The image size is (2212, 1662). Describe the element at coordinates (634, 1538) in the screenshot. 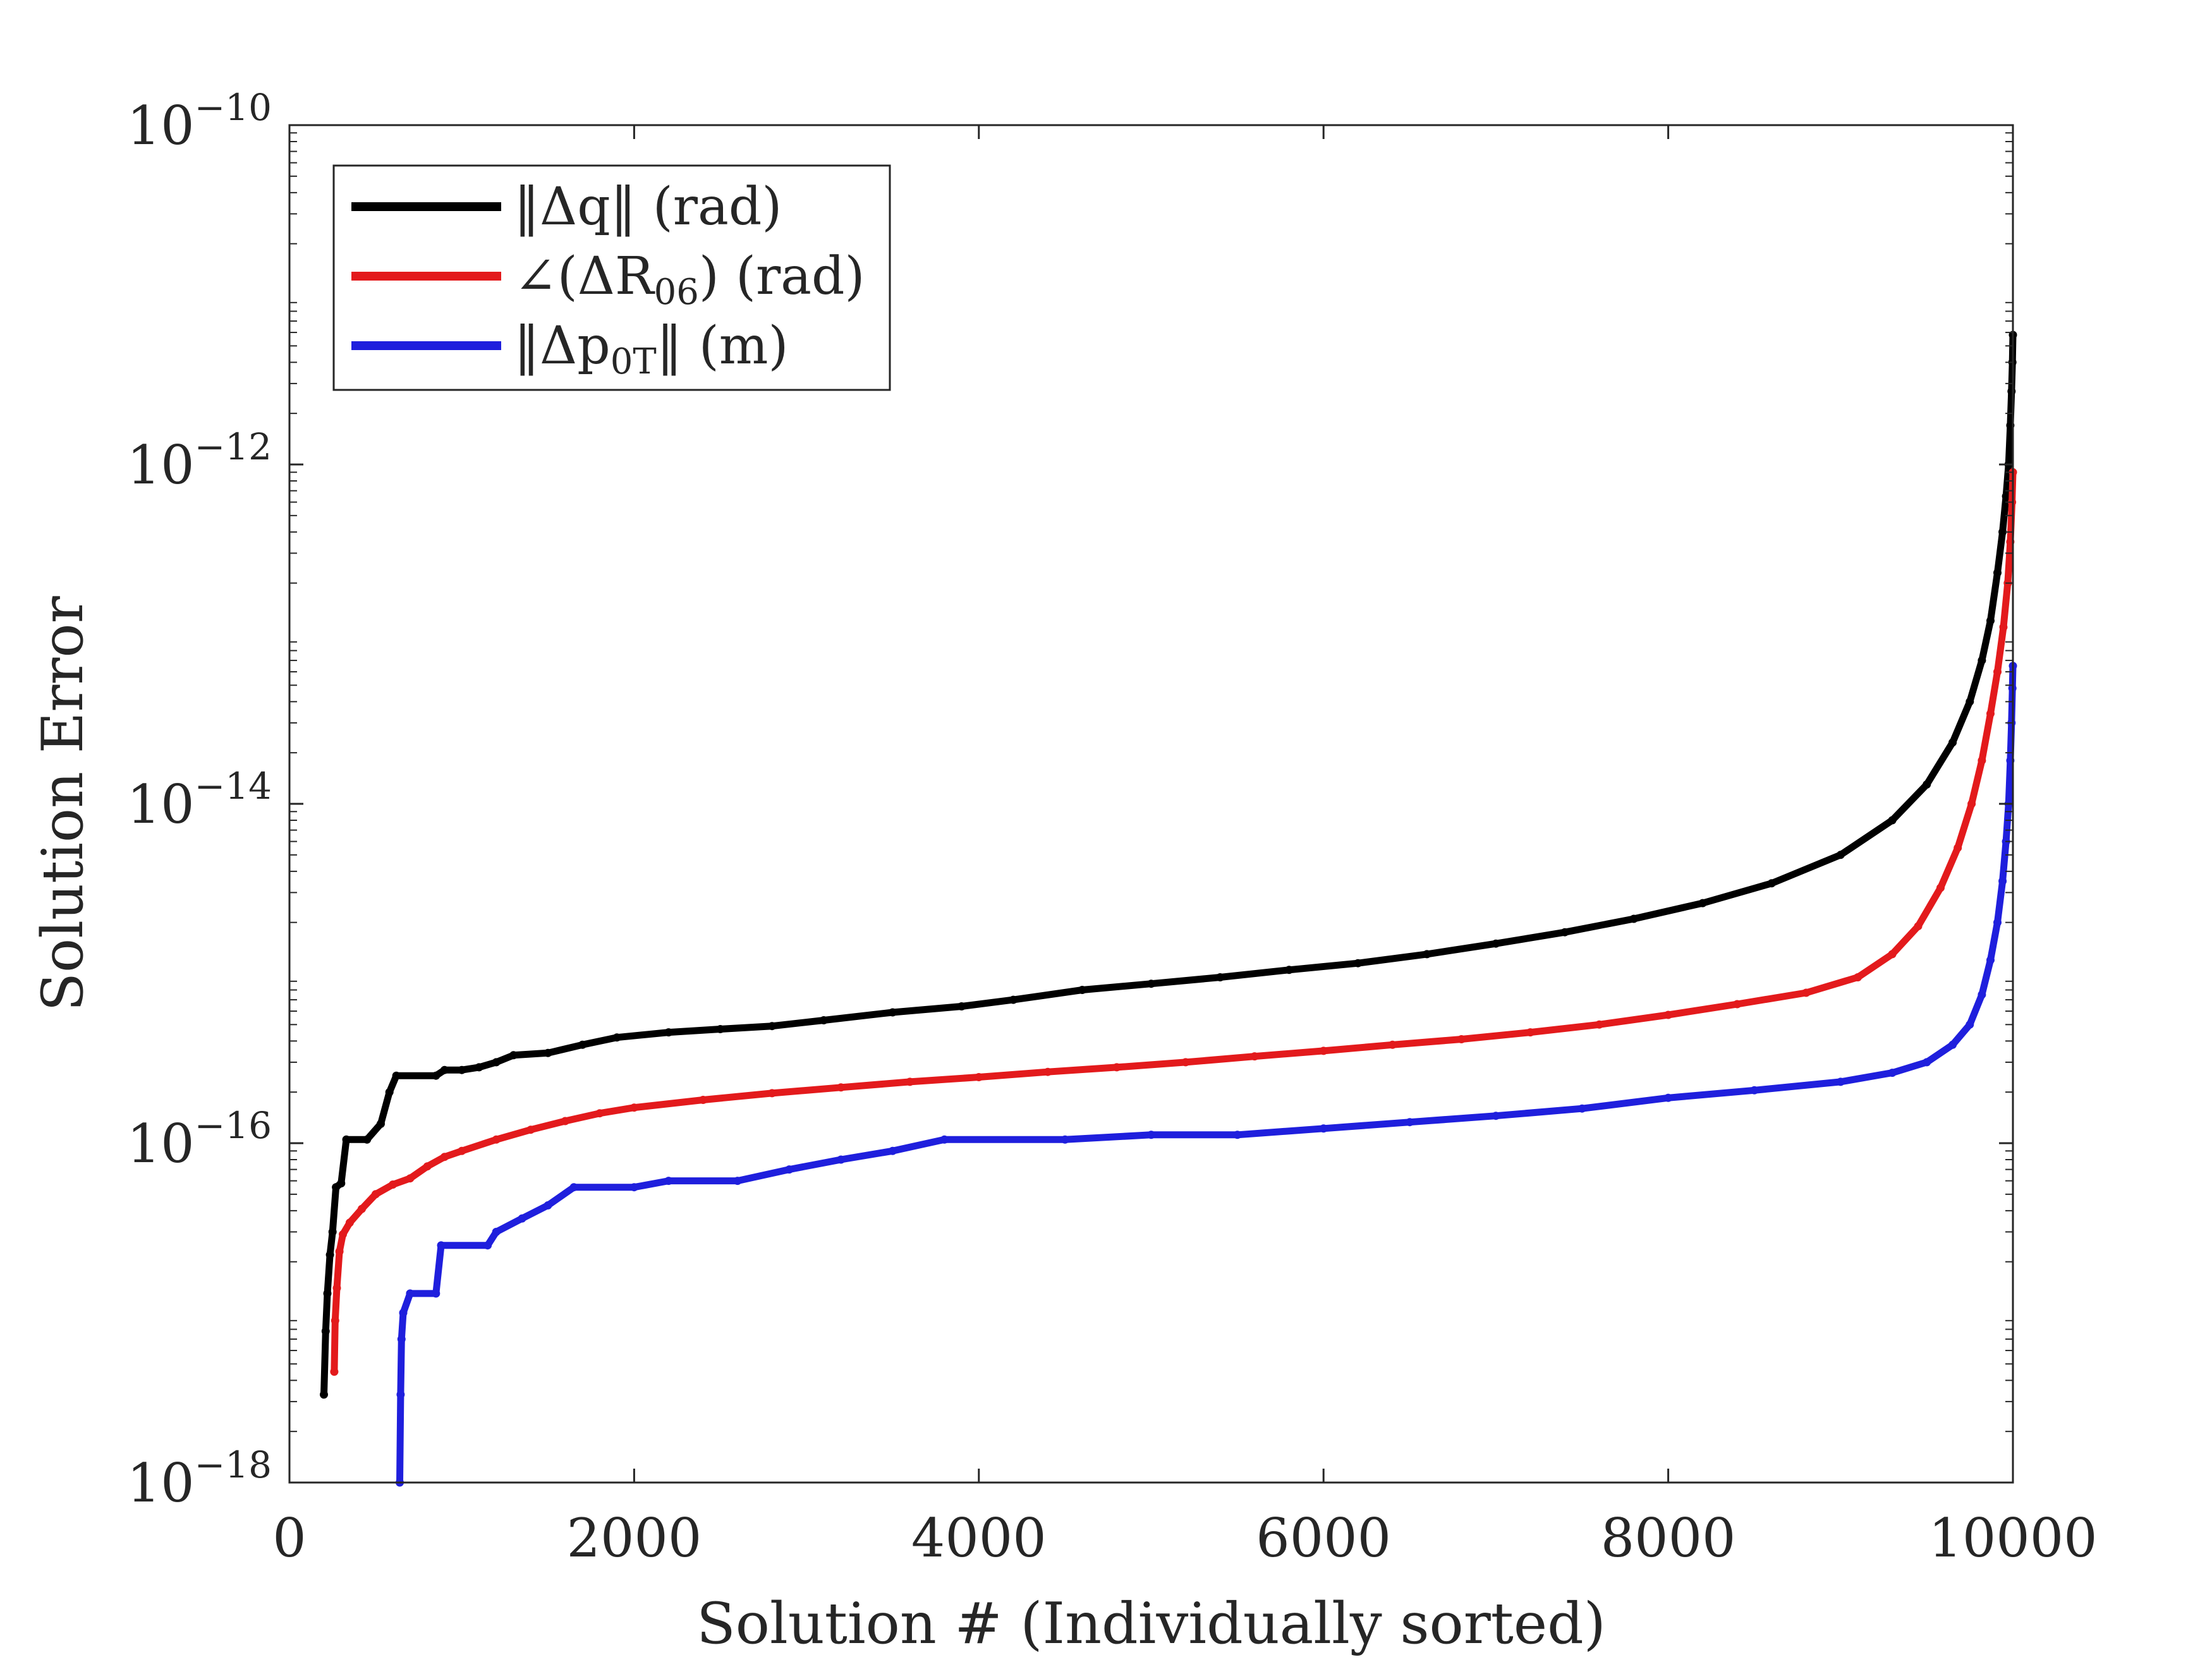

I see `x-tick-label-1: 2000` at that location.